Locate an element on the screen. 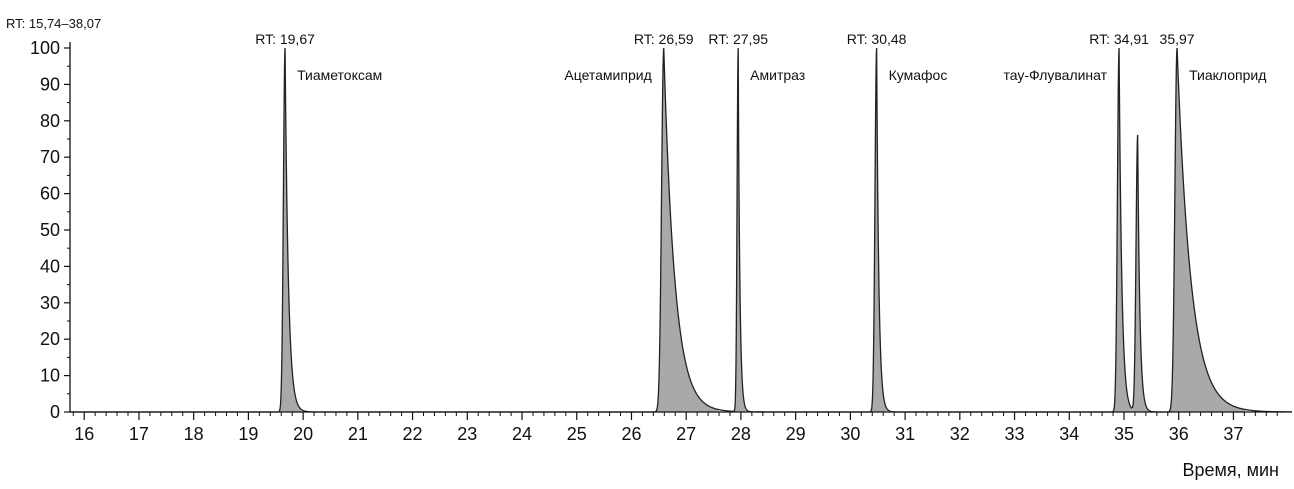 This screenshot has height=489, width=1294. y-tick-label: 50 is located at coordinates (50, 230).